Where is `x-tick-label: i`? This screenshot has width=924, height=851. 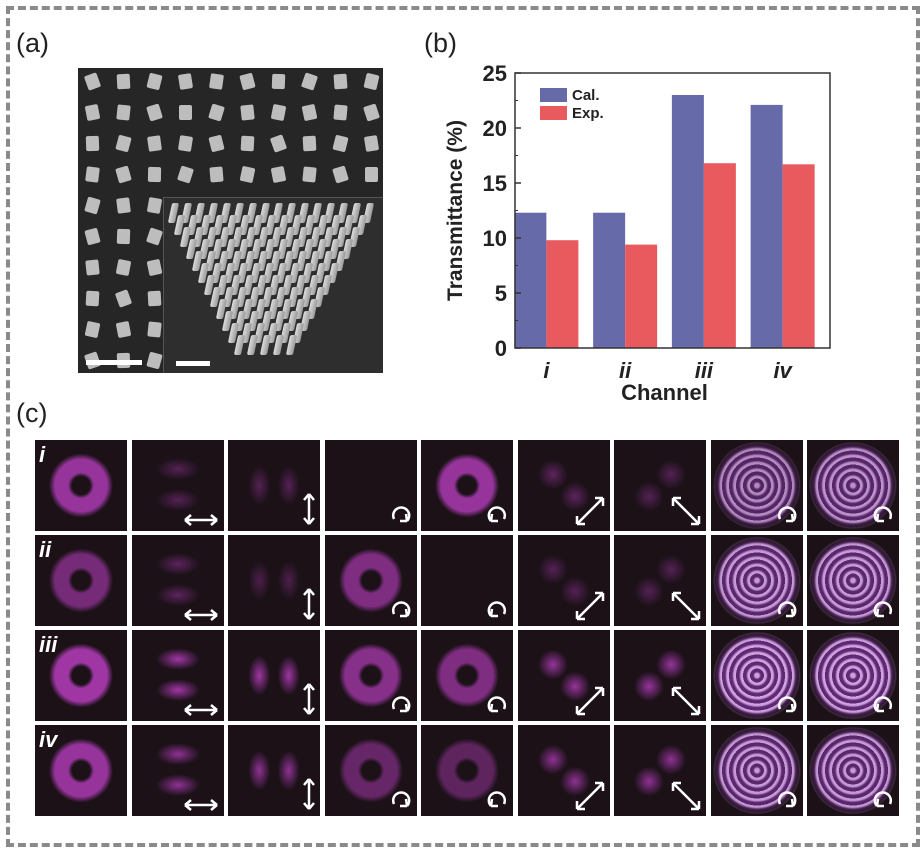 x-tick-label: i is located at coordinates (546, 370).